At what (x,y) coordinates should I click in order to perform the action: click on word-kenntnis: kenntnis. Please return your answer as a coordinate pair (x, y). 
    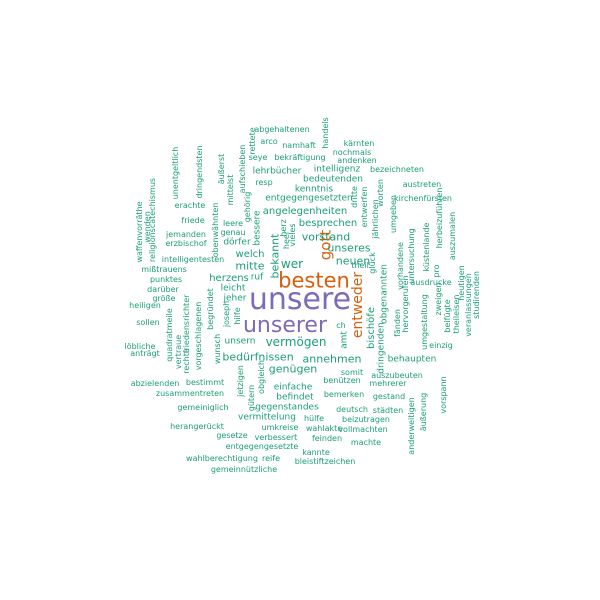
    Looking at the image, I should click on (314, 189).